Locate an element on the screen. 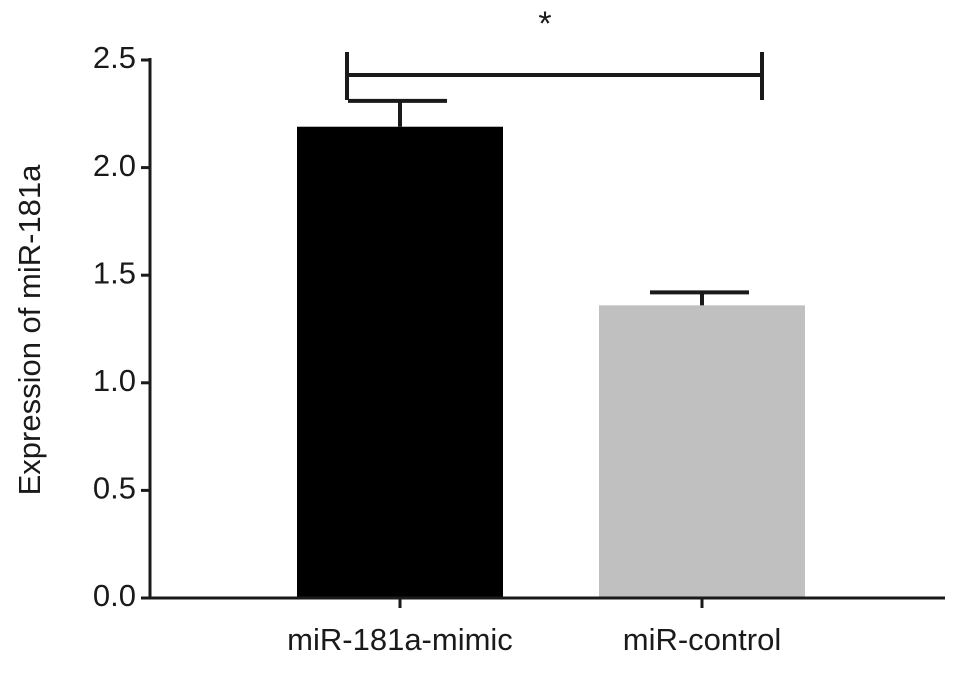 The width and height of the screenshot is (969, 673). significance-bracket is located at coordinates (554, 76).